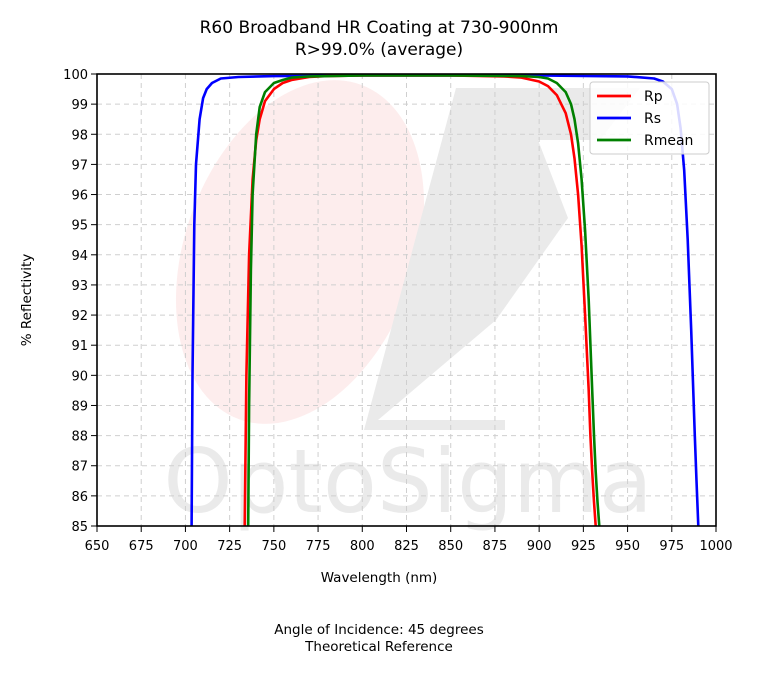  I want to click on x-tick-label: 825, so click(406, 546).